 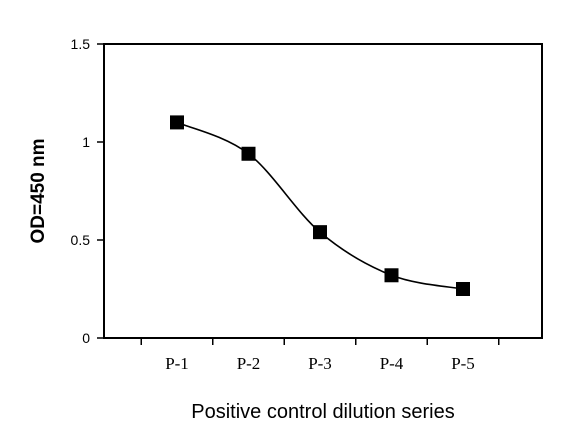 What do you see at coordinates (87, 191) in the screenshot?
I see `y-axis-ticks: 0 0.5 1 1.5` at bounding box center [87, 191].